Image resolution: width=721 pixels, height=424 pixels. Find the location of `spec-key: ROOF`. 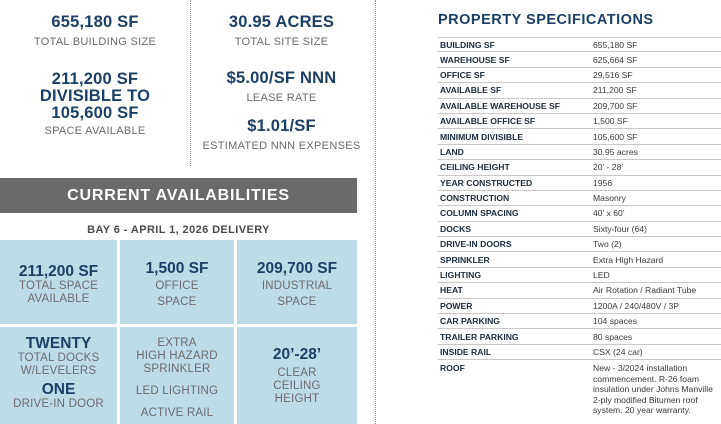

spec-key: ROOF is located at coordinates (452, 368).